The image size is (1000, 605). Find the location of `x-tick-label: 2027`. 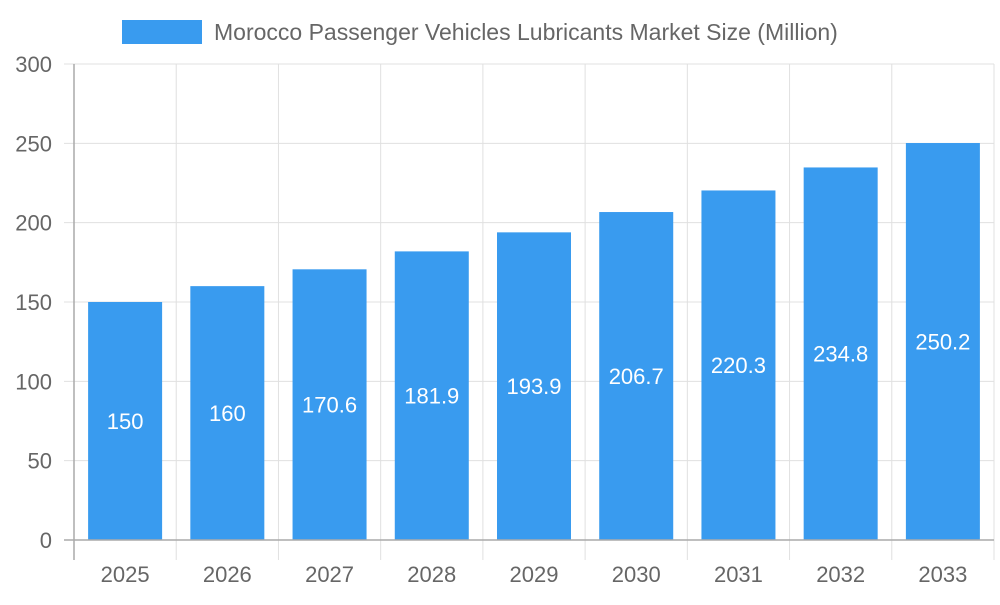

x-tick-label: 2027 is located at coordinates (329, 574).